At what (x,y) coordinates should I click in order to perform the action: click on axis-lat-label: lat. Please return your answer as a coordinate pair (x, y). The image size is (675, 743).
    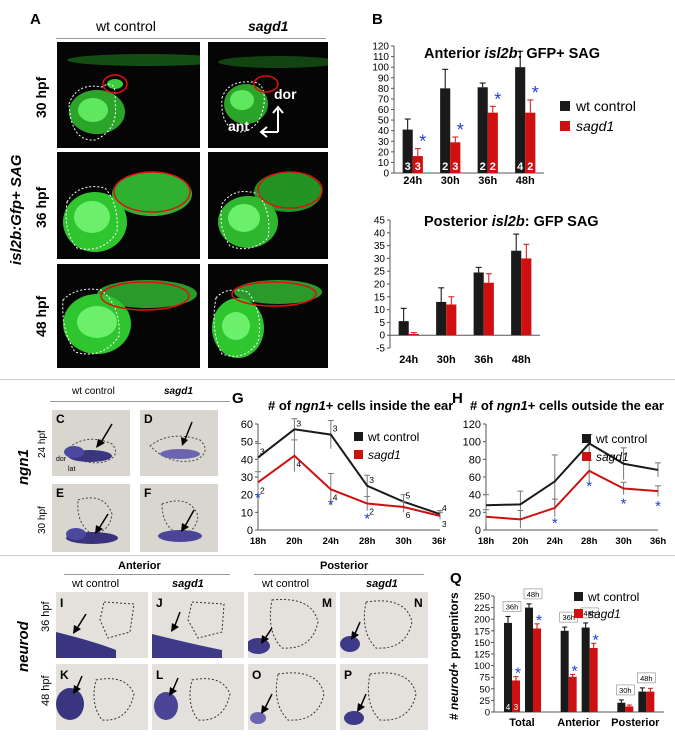
    Looking at the image, I should click on (72, 469).